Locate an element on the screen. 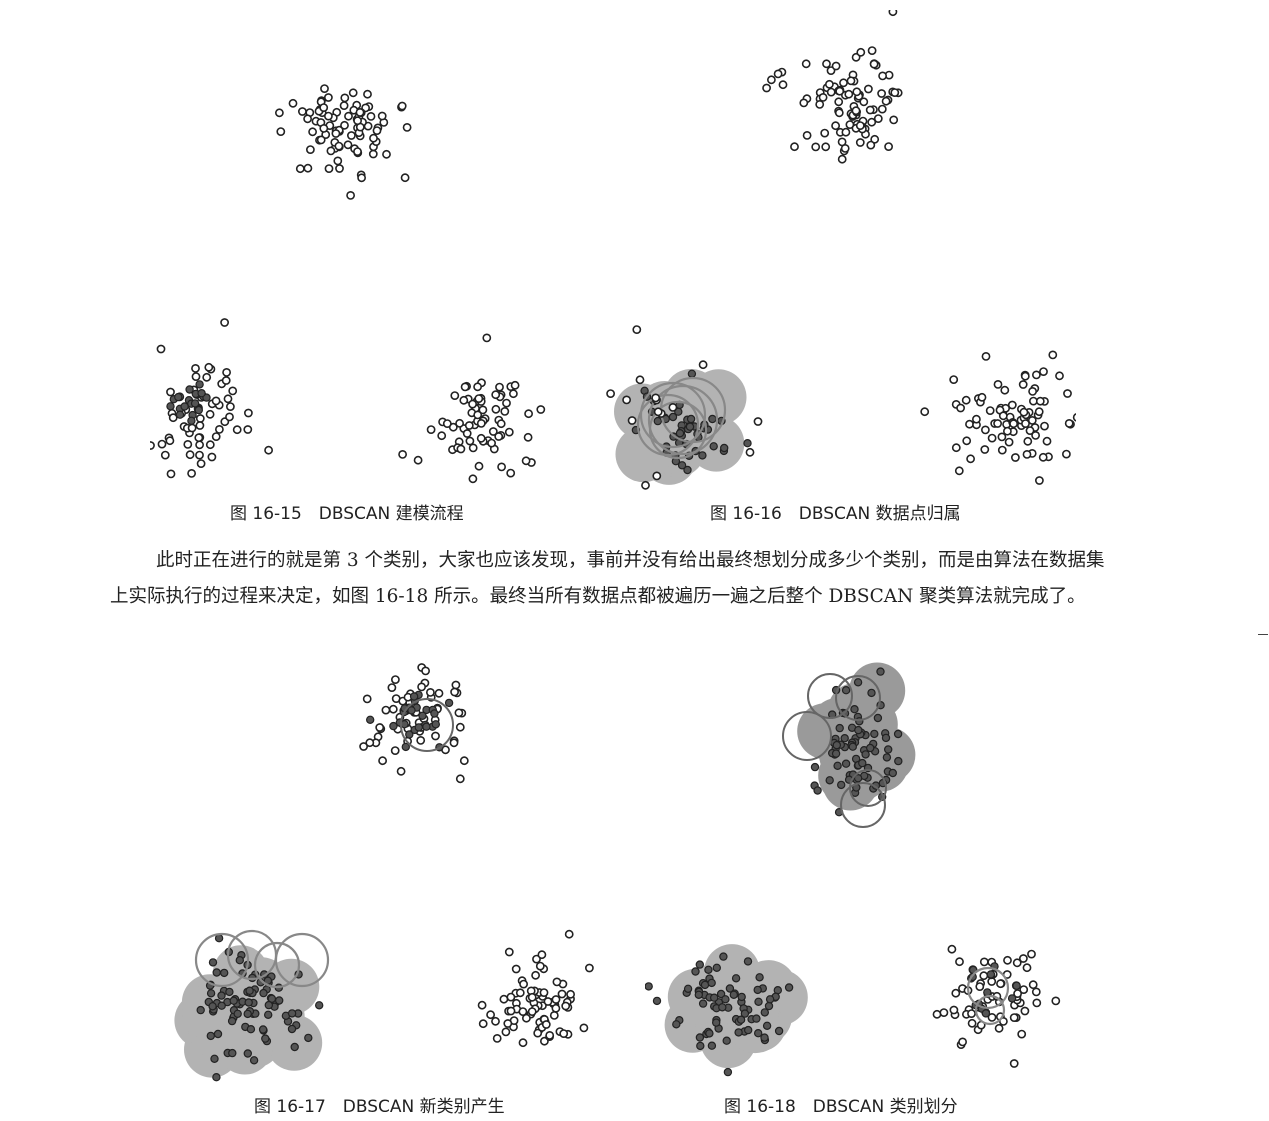  figure-16-18-caption: 图 16-18 DBSCAN 类别划分 is located at coordinates (841, 1107).